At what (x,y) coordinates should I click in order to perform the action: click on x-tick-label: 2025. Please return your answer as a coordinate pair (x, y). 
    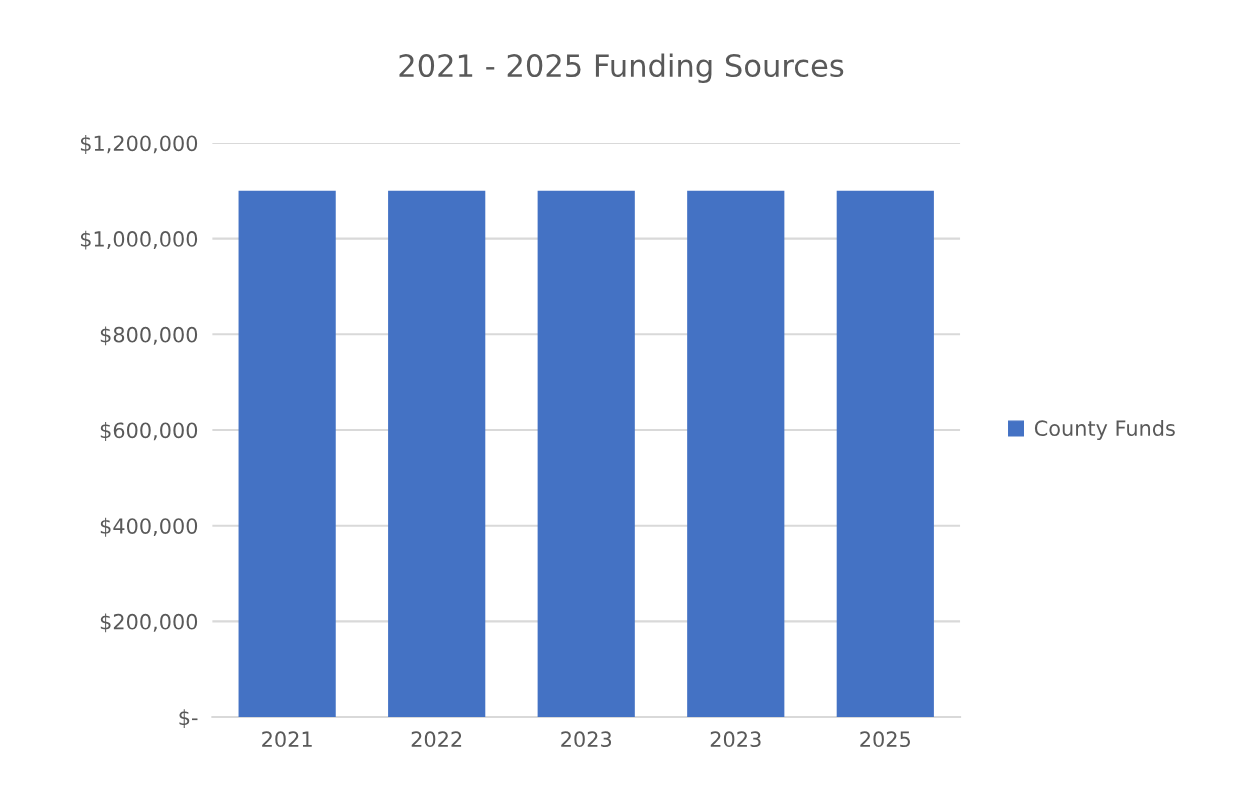
    Looking at the image, I should click on (885, 739).